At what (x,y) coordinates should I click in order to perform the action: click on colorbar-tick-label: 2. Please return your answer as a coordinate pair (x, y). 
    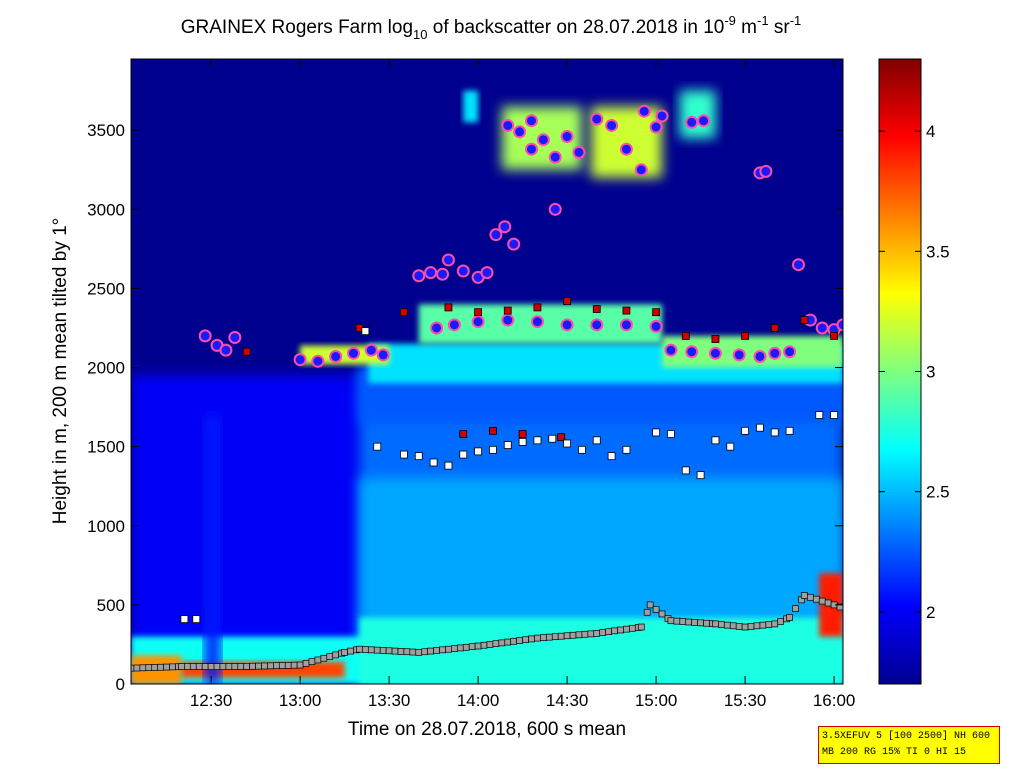
    Looking at the image, I should click on (930, 612).